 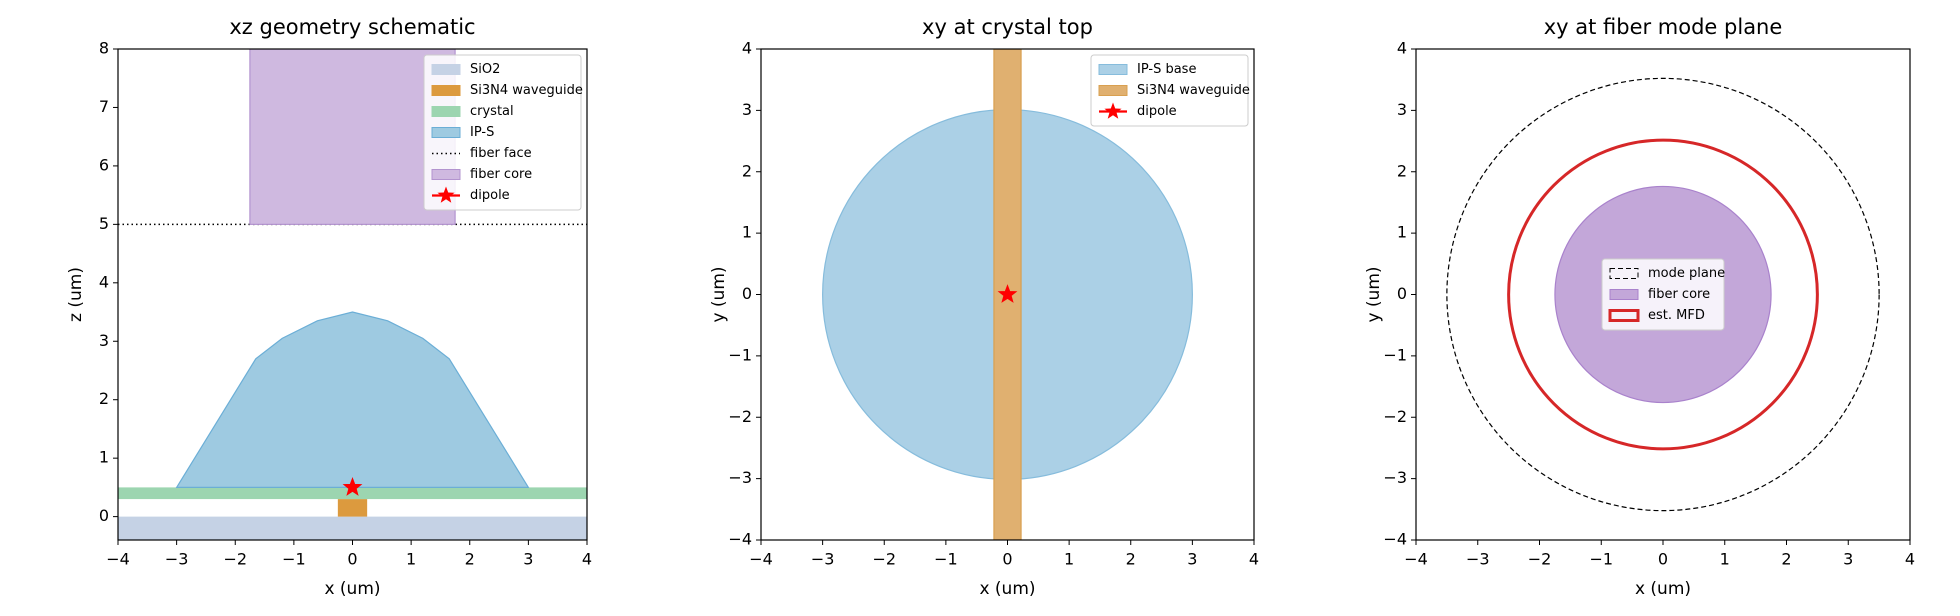 I want to click on y-tick-label: 7, so click(x=104, y=106).